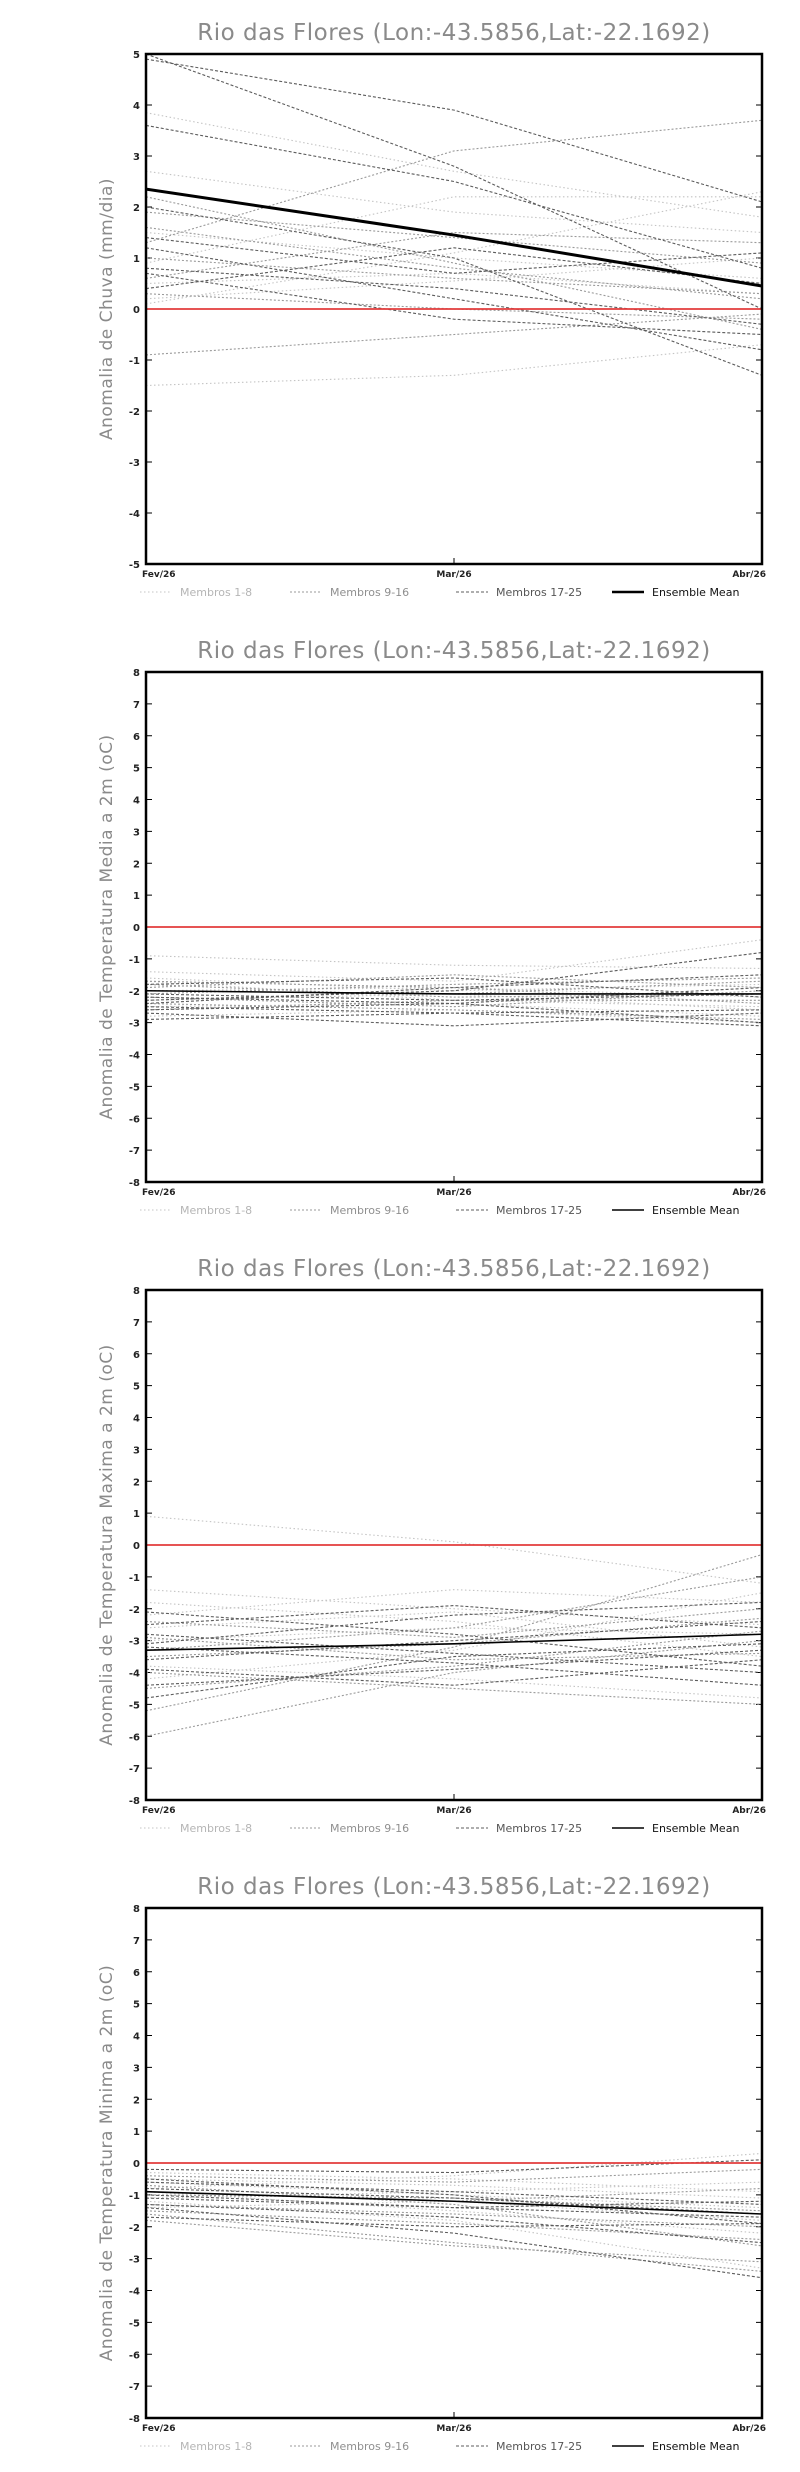  I want to click on y-axis-label: Anomalia de Temperatura Media a 2m (oC), so click(107, 926).